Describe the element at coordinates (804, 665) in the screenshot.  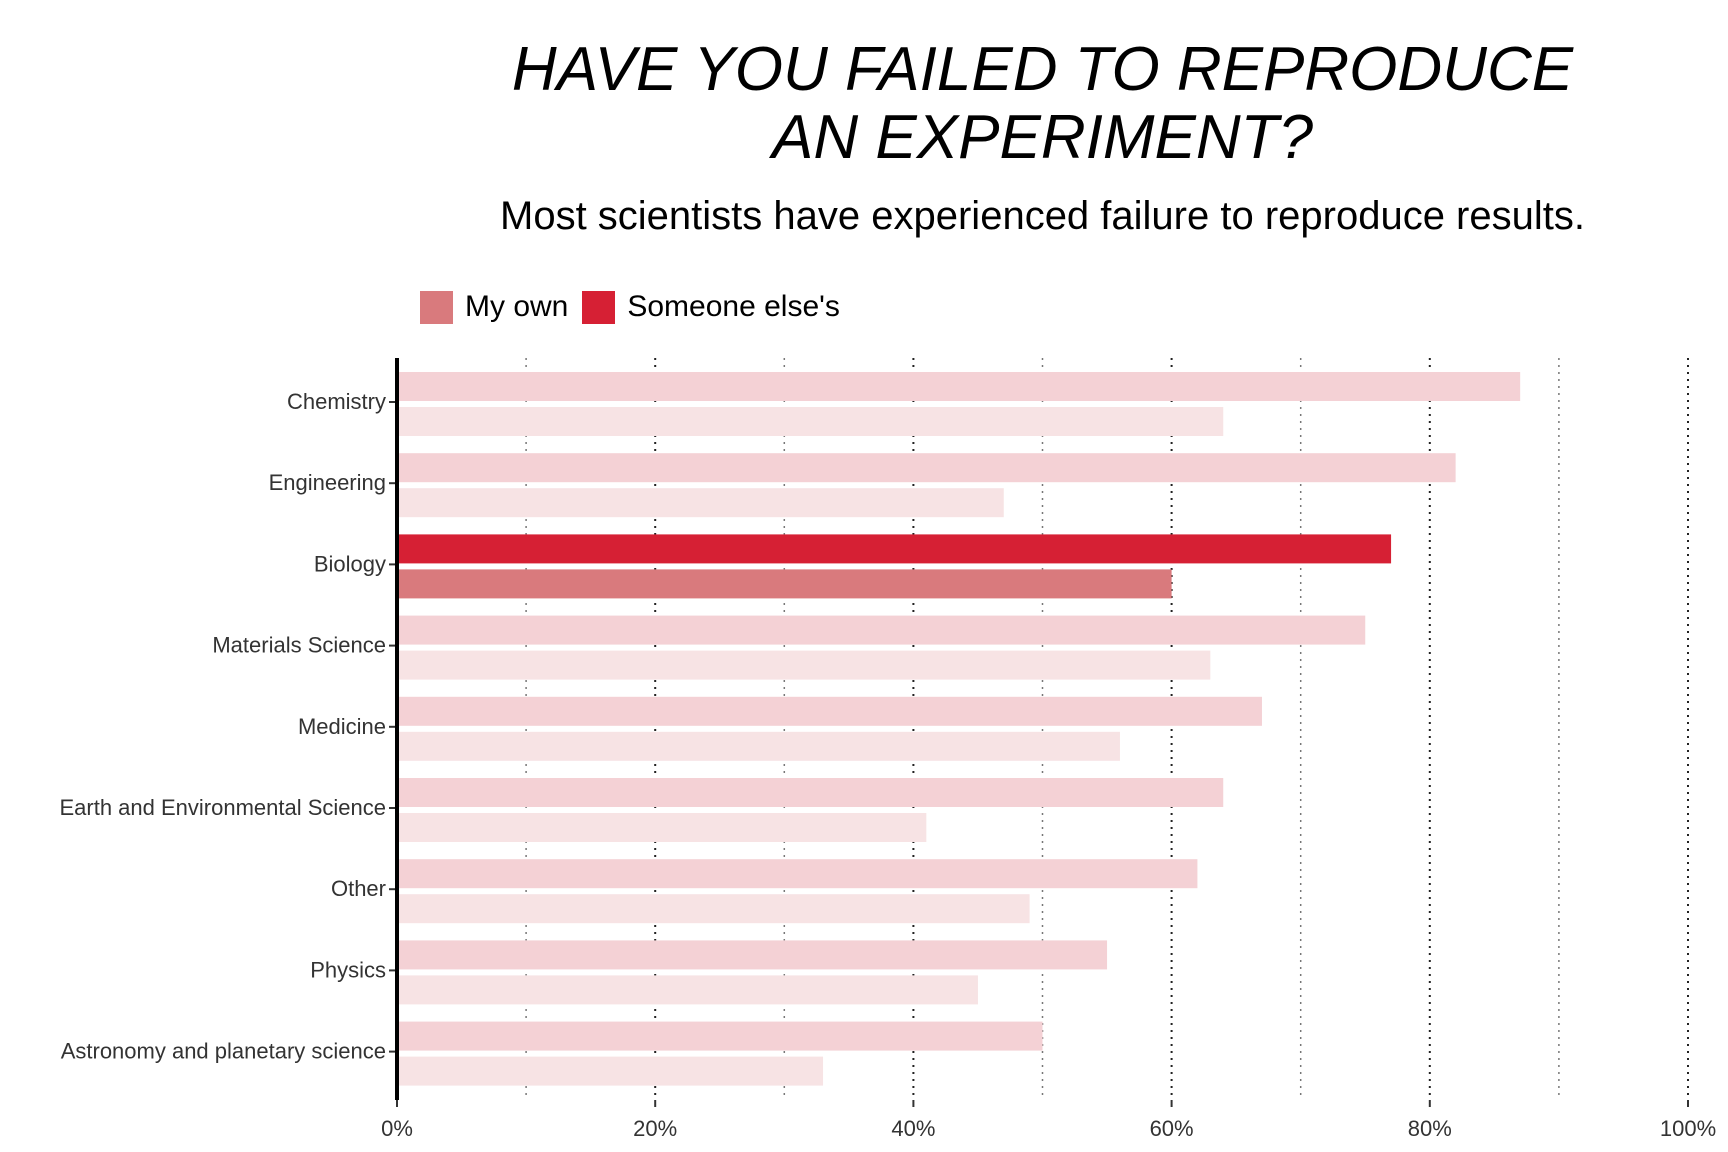
I see `bar-my-own-materials-science` at that location.